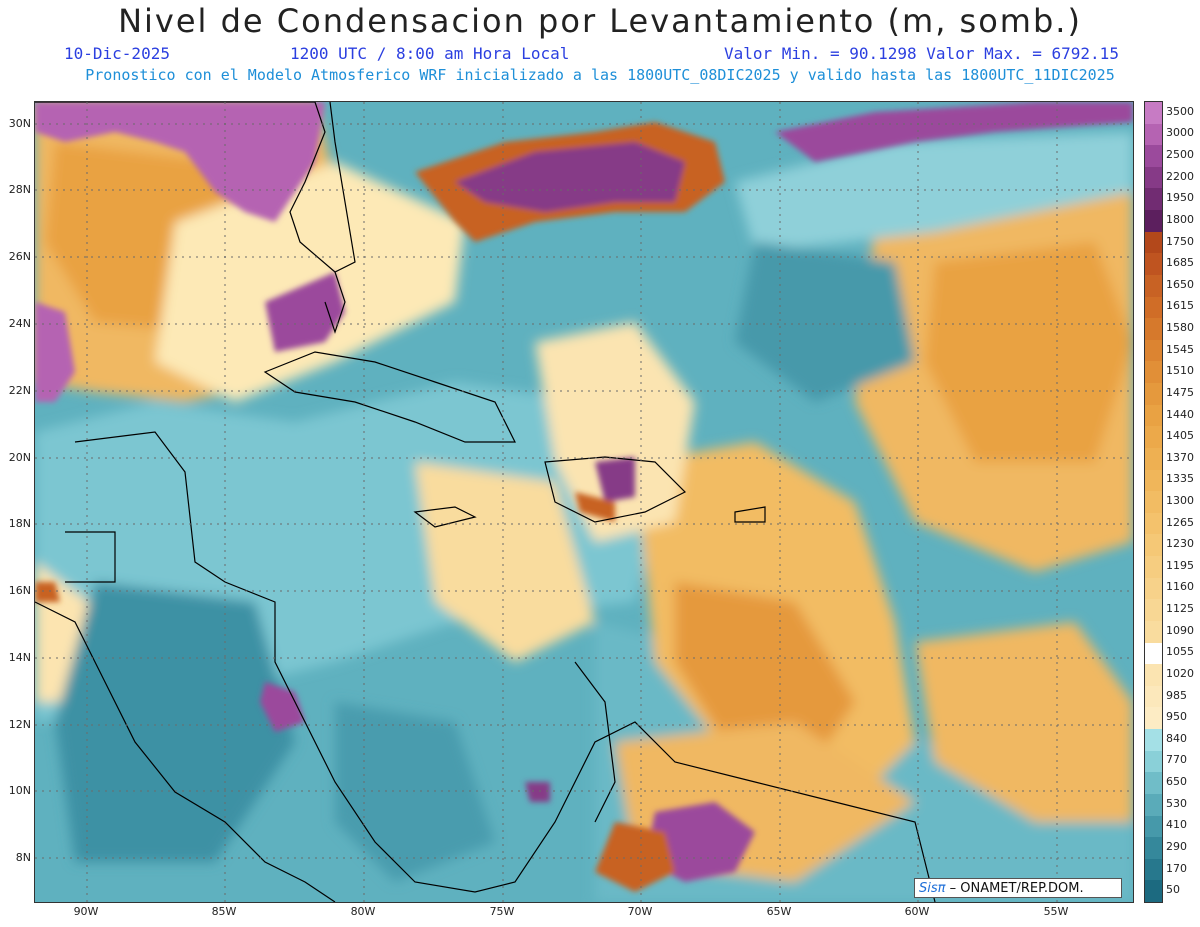 This screenshot has height=927, width=1200. I want to click on colorbar-label: 950, so click(1176, 717).